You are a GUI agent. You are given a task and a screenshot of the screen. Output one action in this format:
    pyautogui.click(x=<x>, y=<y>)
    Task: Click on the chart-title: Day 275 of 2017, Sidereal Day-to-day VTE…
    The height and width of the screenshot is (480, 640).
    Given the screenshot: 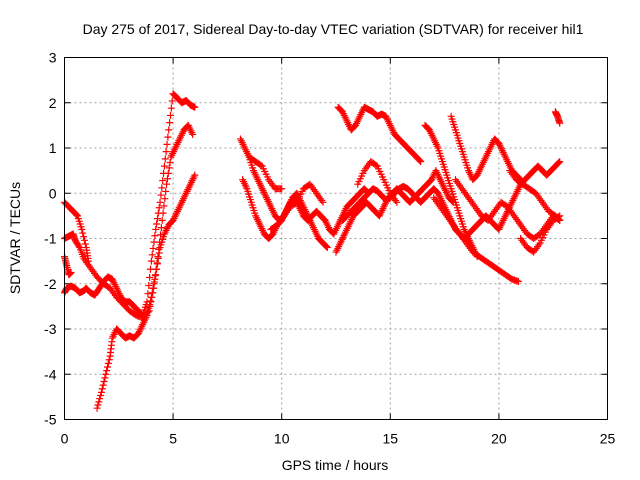 What is the action you would take?
    pyautogui.click(x=333, y=29)
    